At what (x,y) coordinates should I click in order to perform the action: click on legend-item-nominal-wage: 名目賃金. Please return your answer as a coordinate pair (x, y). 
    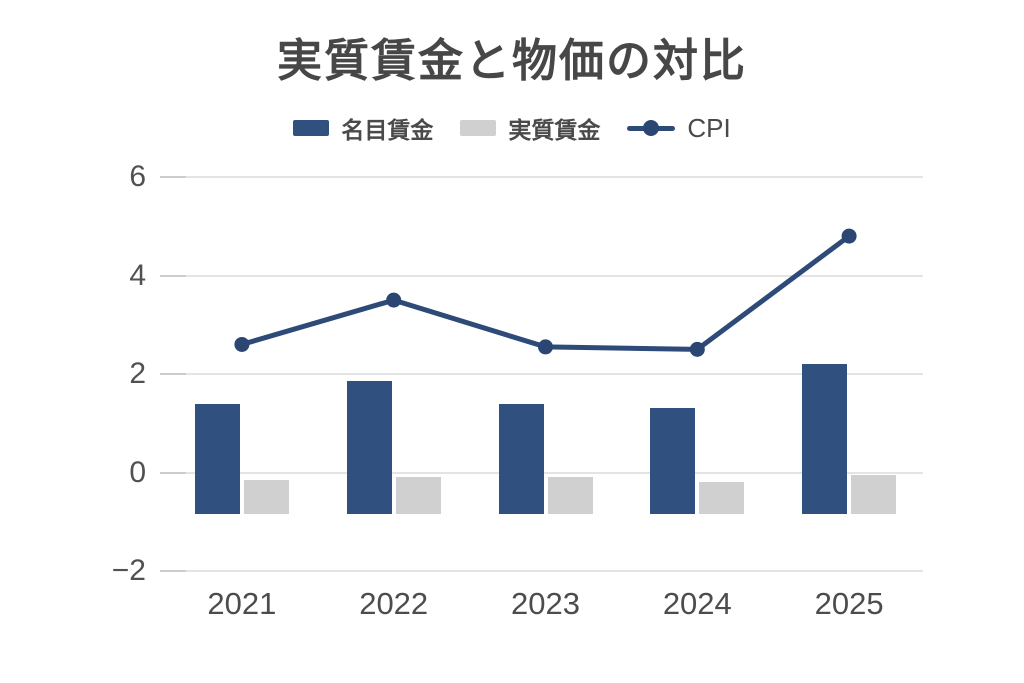
    Looking at the image, I should click on (363, 128).